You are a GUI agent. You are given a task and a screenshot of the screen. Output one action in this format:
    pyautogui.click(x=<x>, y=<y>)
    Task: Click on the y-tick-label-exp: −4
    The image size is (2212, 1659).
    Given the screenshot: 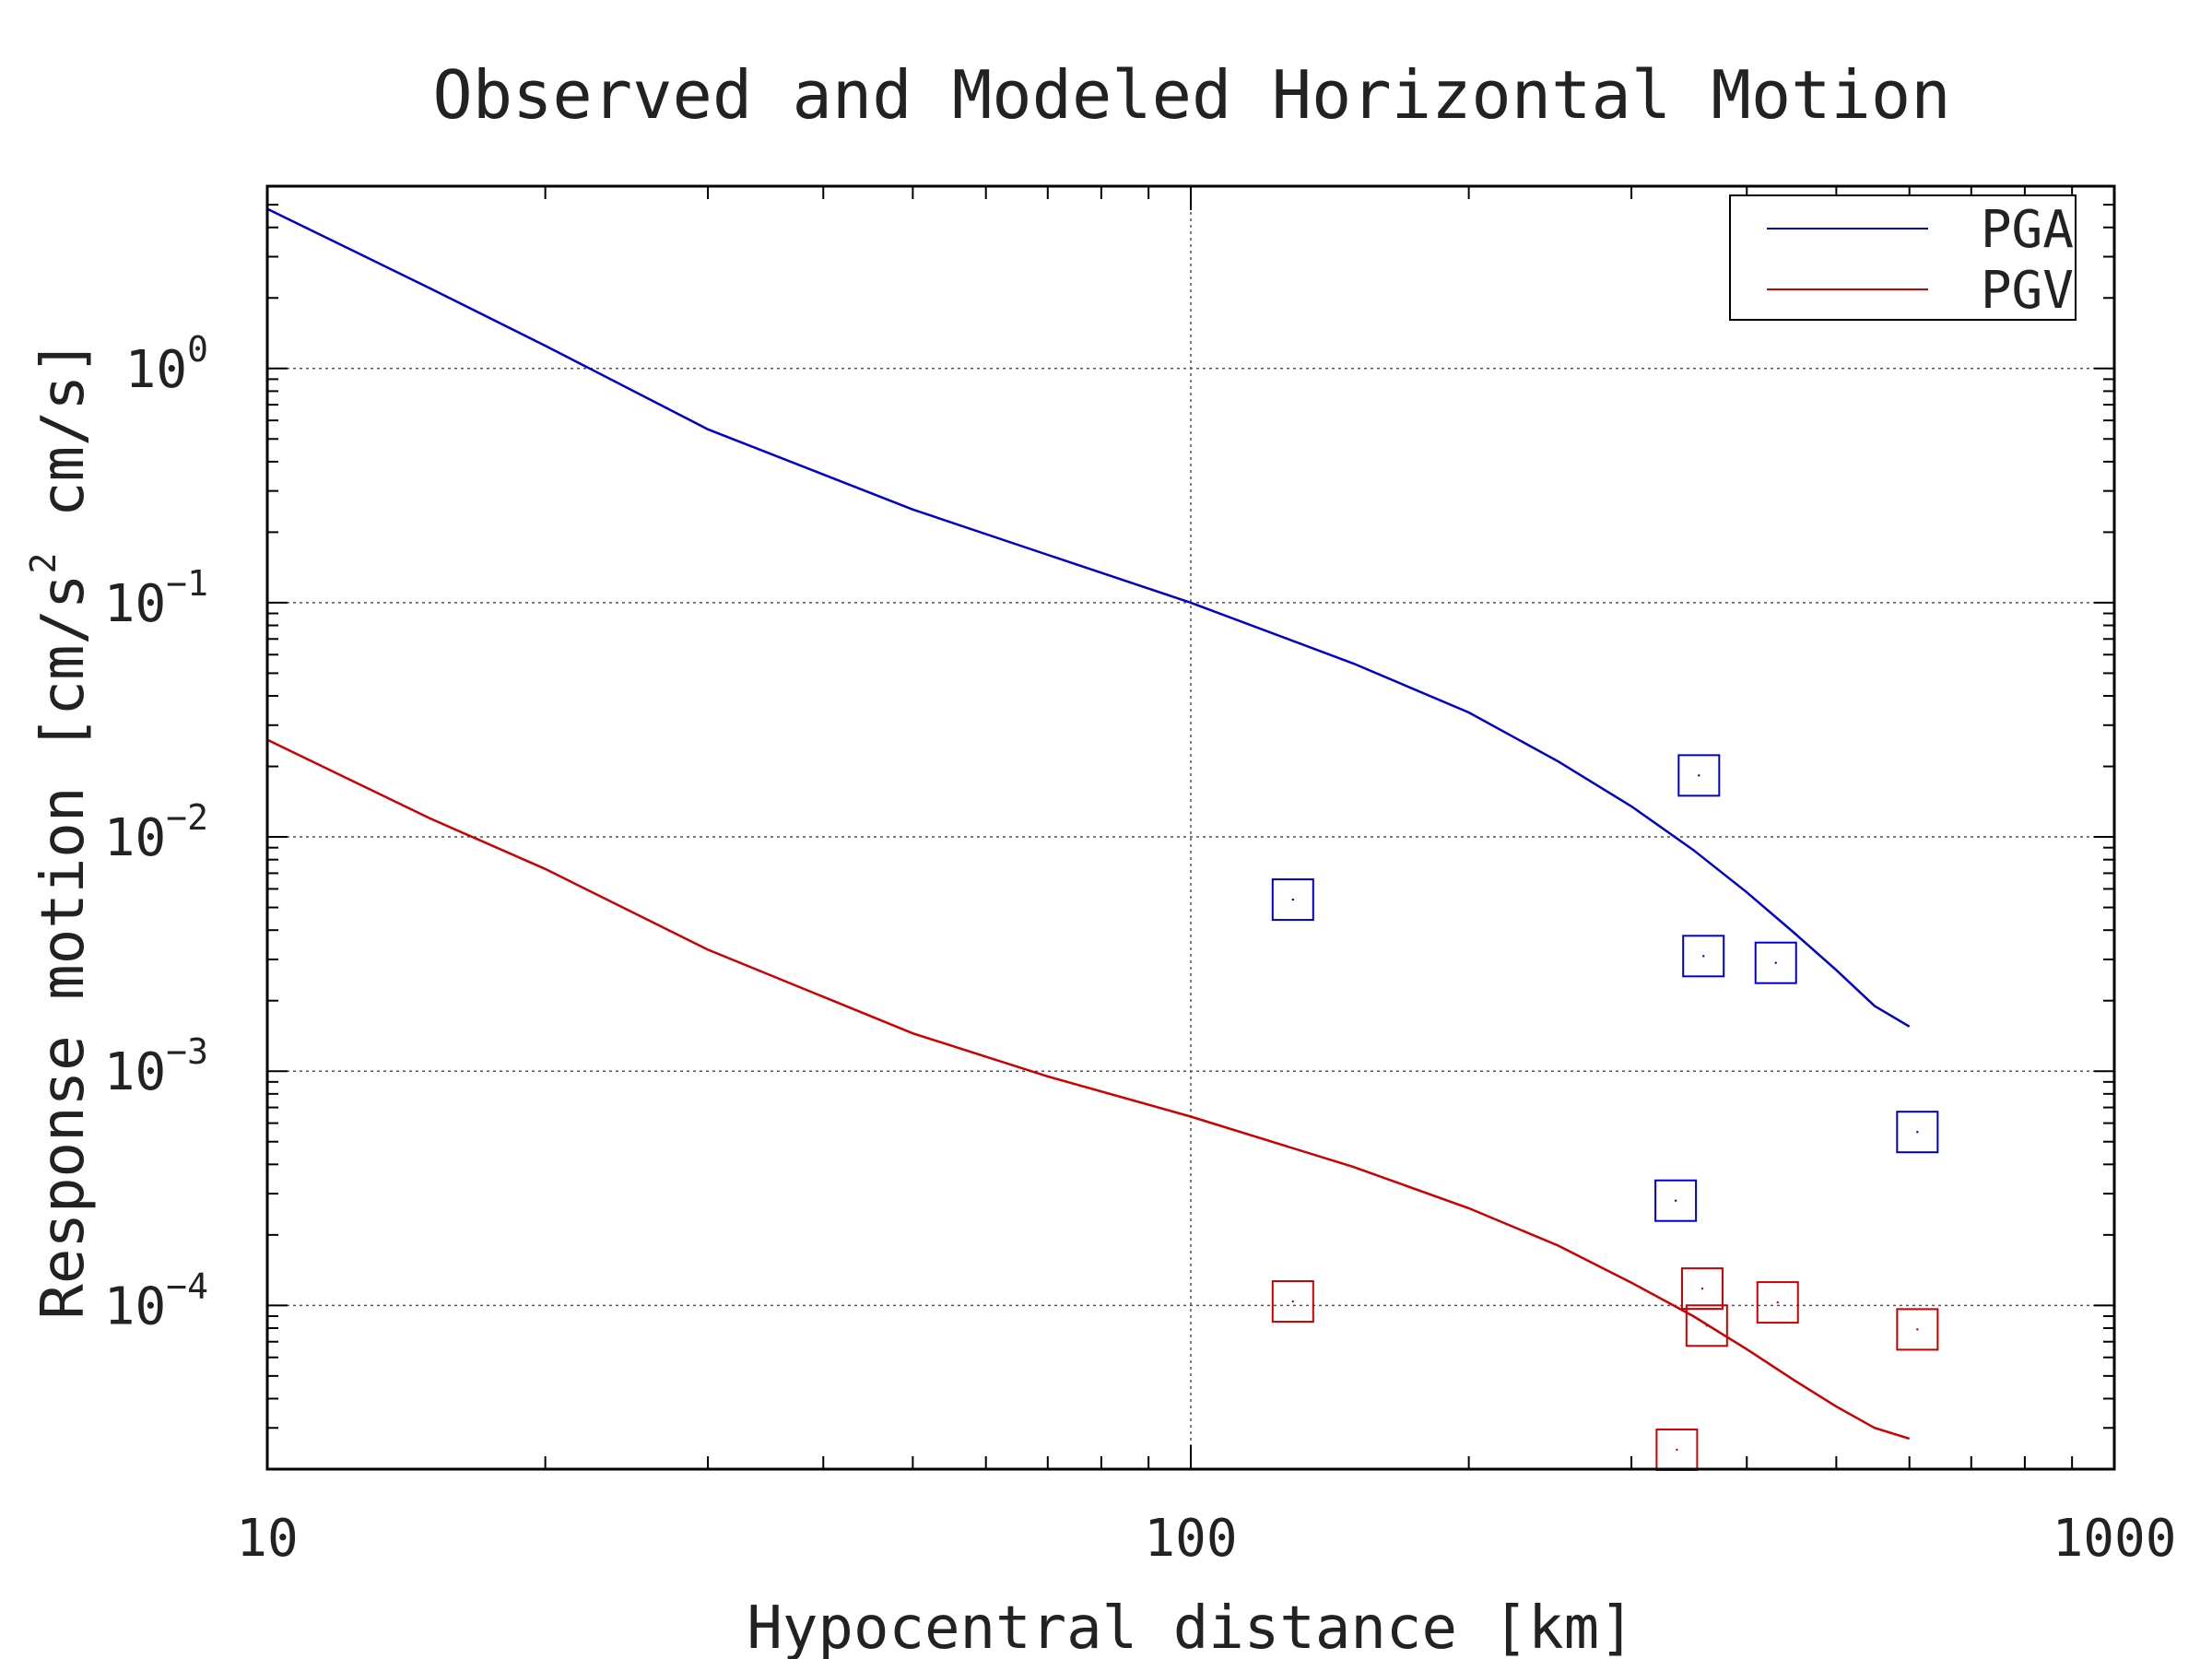 What is the action you would take?
    pyautogui.click(x=187, y=1285)
    